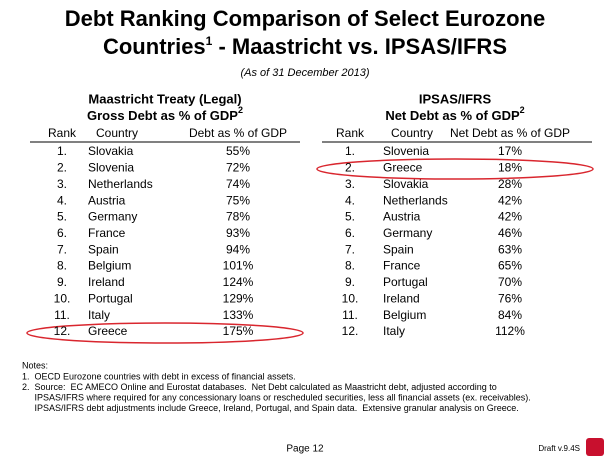  Describe the element at coordinates (209, 41) in the screenshot. I see `footnote-mark: 1` at that location.